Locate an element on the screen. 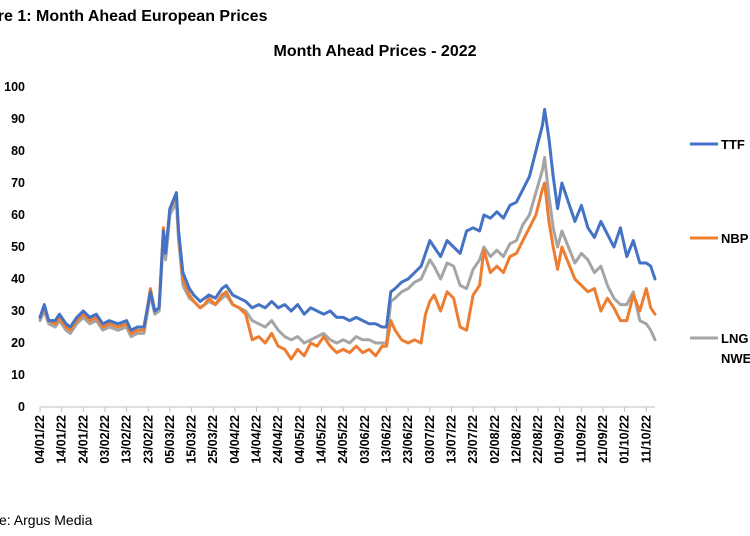  y-tick-label: 60 is located at coordinates (18, 215).